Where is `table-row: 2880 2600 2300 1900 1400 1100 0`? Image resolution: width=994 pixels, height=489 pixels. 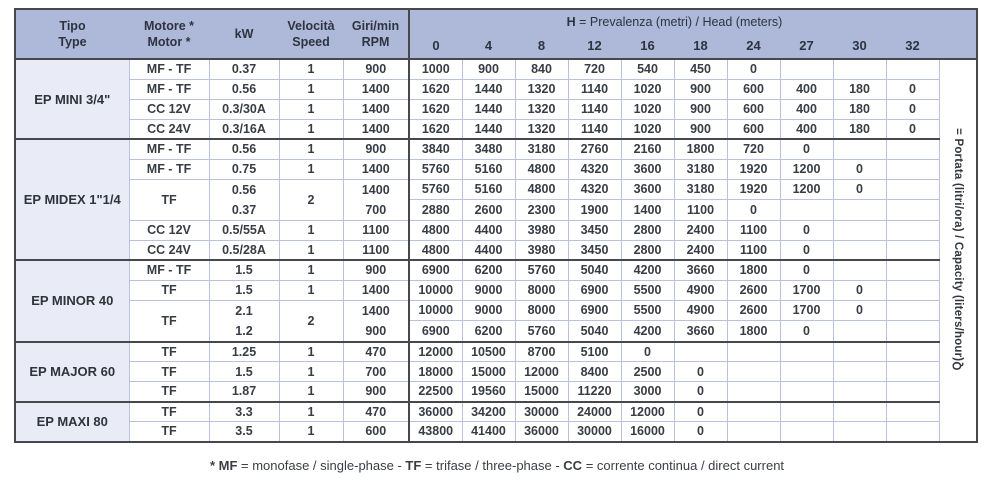 table-row: 2880 2600 2300 1900 1400 1100 0 is located at coordinates (496, 210).